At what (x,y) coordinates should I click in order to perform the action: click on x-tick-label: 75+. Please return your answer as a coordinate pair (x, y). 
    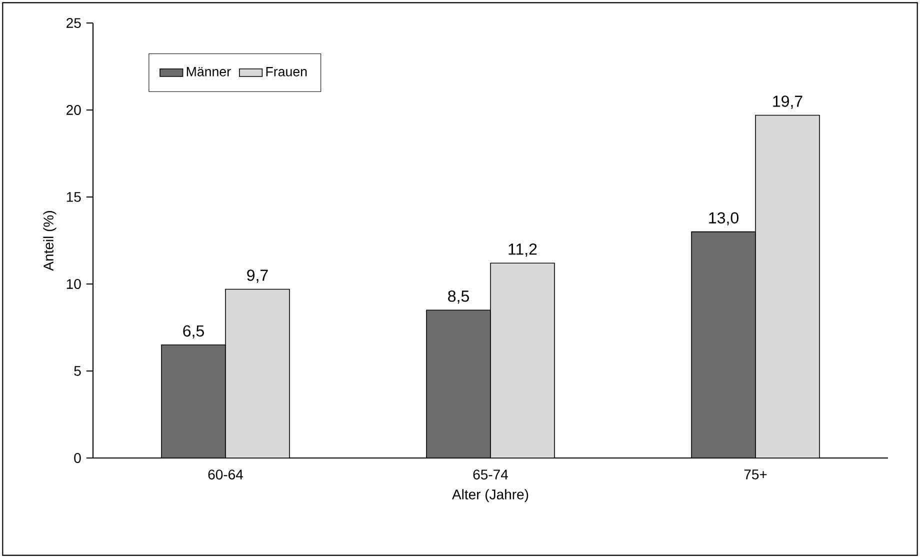
    Looking at the image, I should click on (755, 475).